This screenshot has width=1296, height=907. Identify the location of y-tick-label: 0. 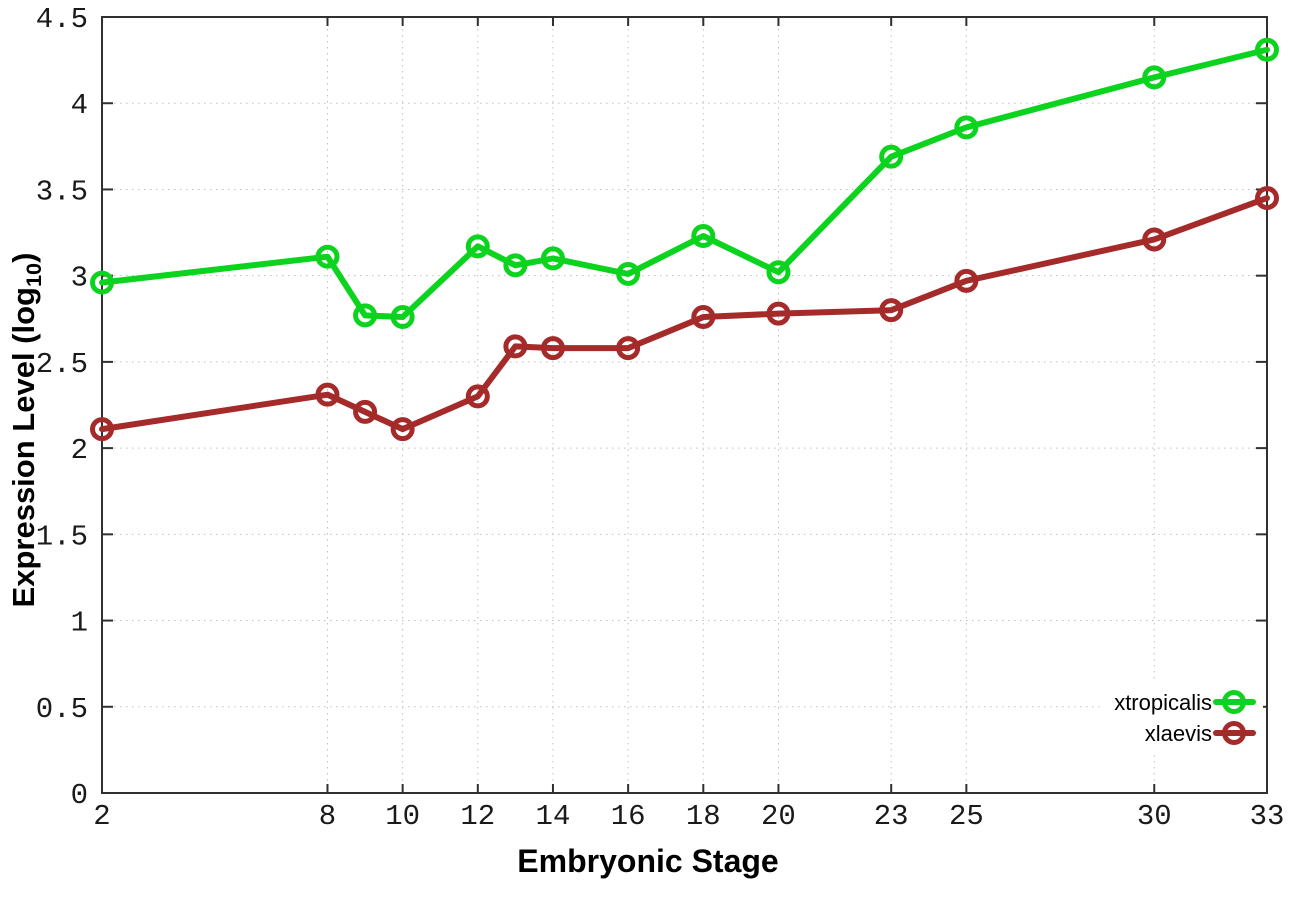
(79, 795).